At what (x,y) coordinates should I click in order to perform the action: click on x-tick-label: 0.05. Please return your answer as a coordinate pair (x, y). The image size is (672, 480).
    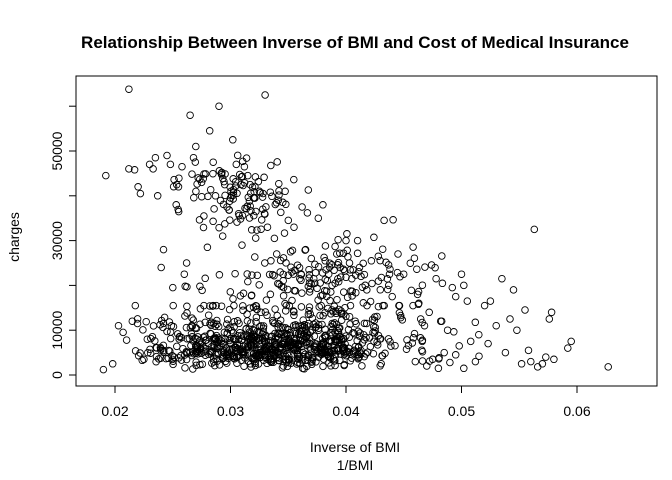
    Looking at the image, I should click on (461, 411).